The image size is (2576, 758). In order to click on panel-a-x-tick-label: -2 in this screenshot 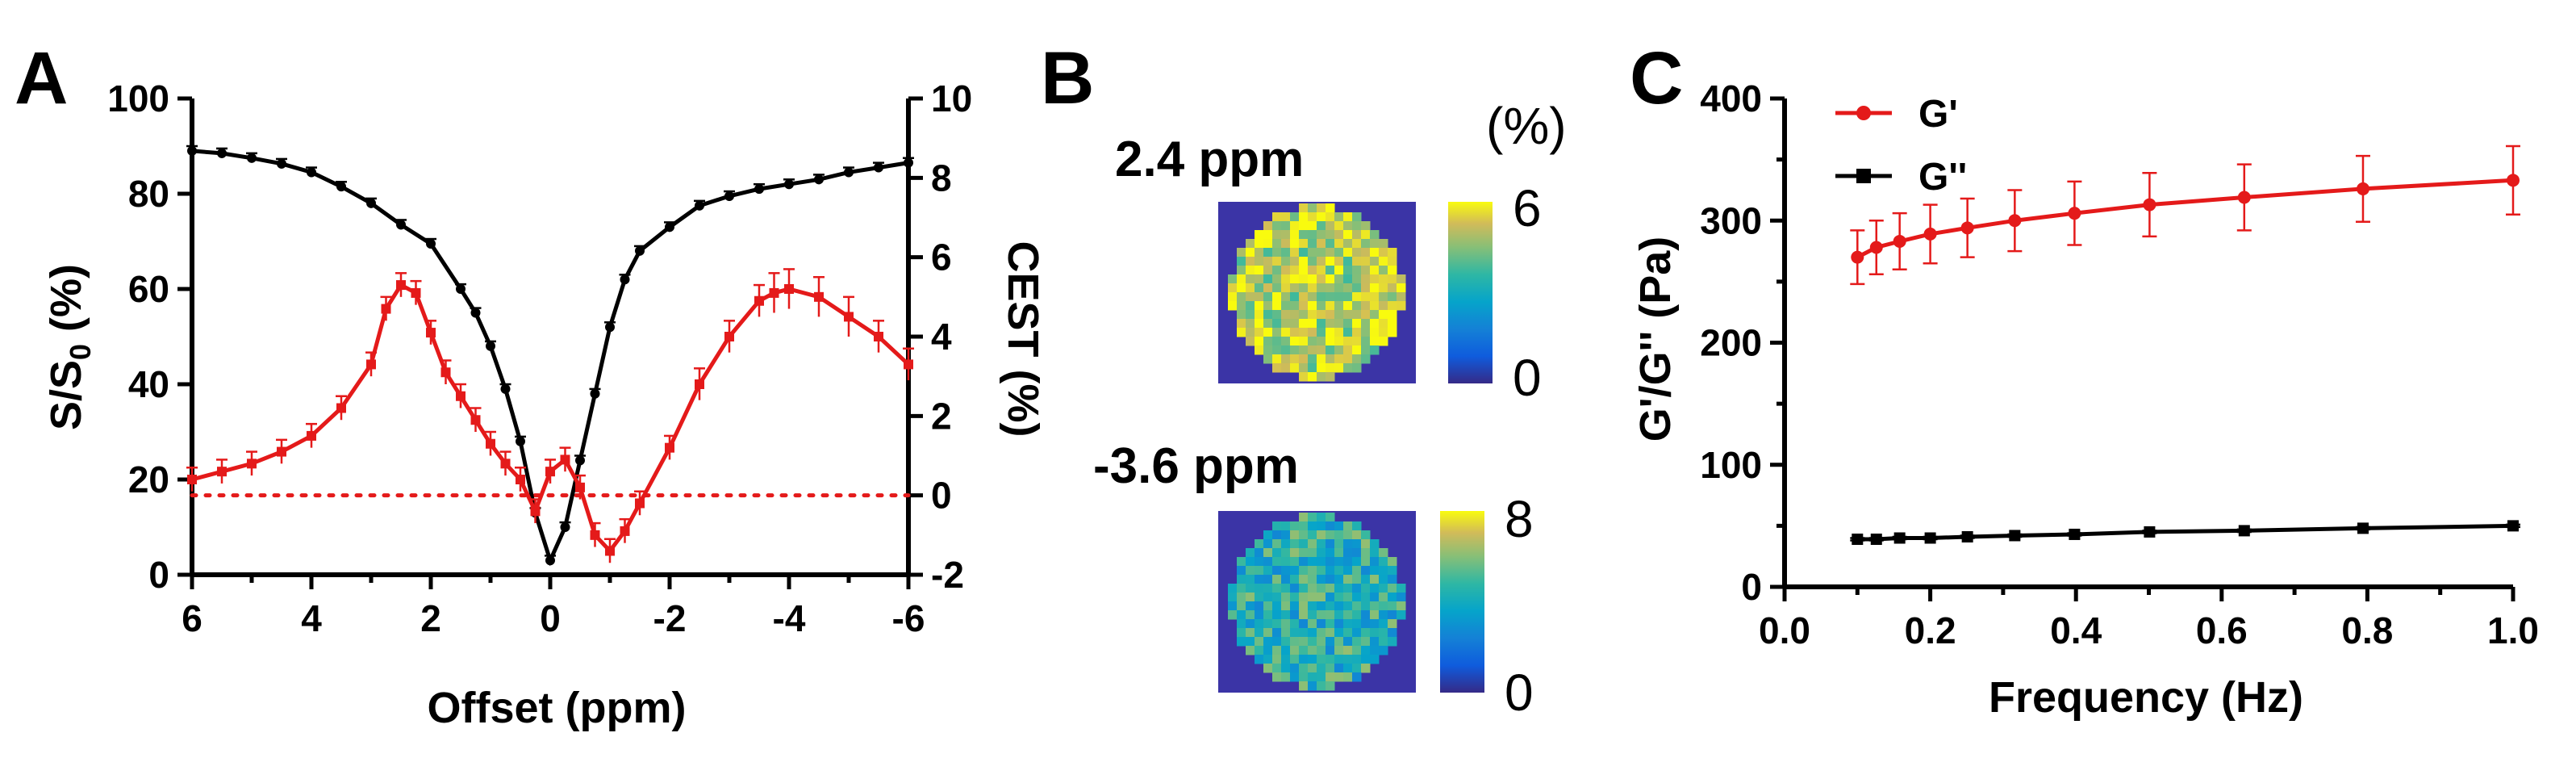, I will do `click(670, 618)`.